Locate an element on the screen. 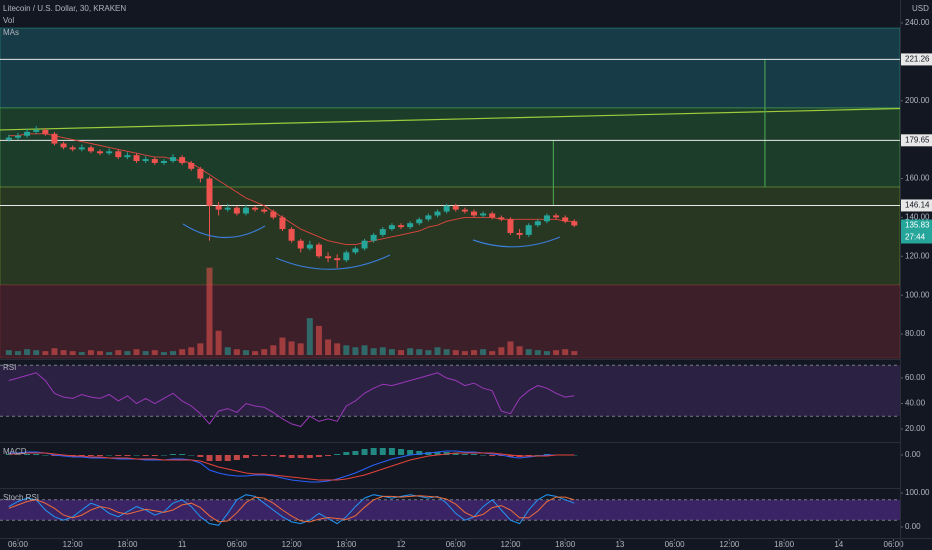 This screenshot has height=550, width=932. y-tick-label: 80.00 is located at coordinates (915, 333).